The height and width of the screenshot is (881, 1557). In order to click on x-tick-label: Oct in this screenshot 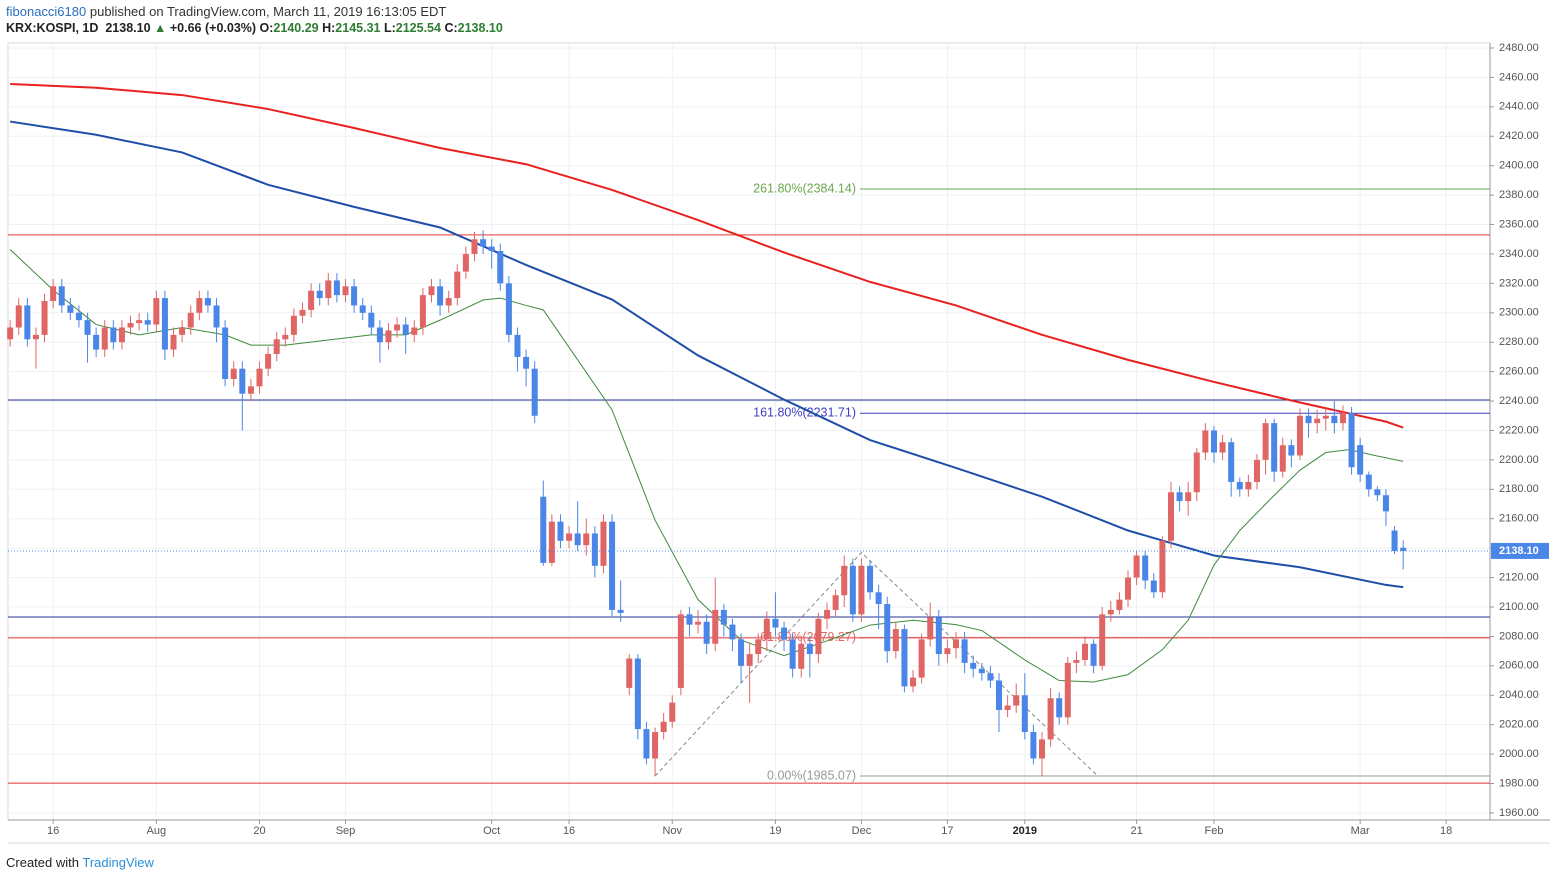, I will do `click(491, 831)`.